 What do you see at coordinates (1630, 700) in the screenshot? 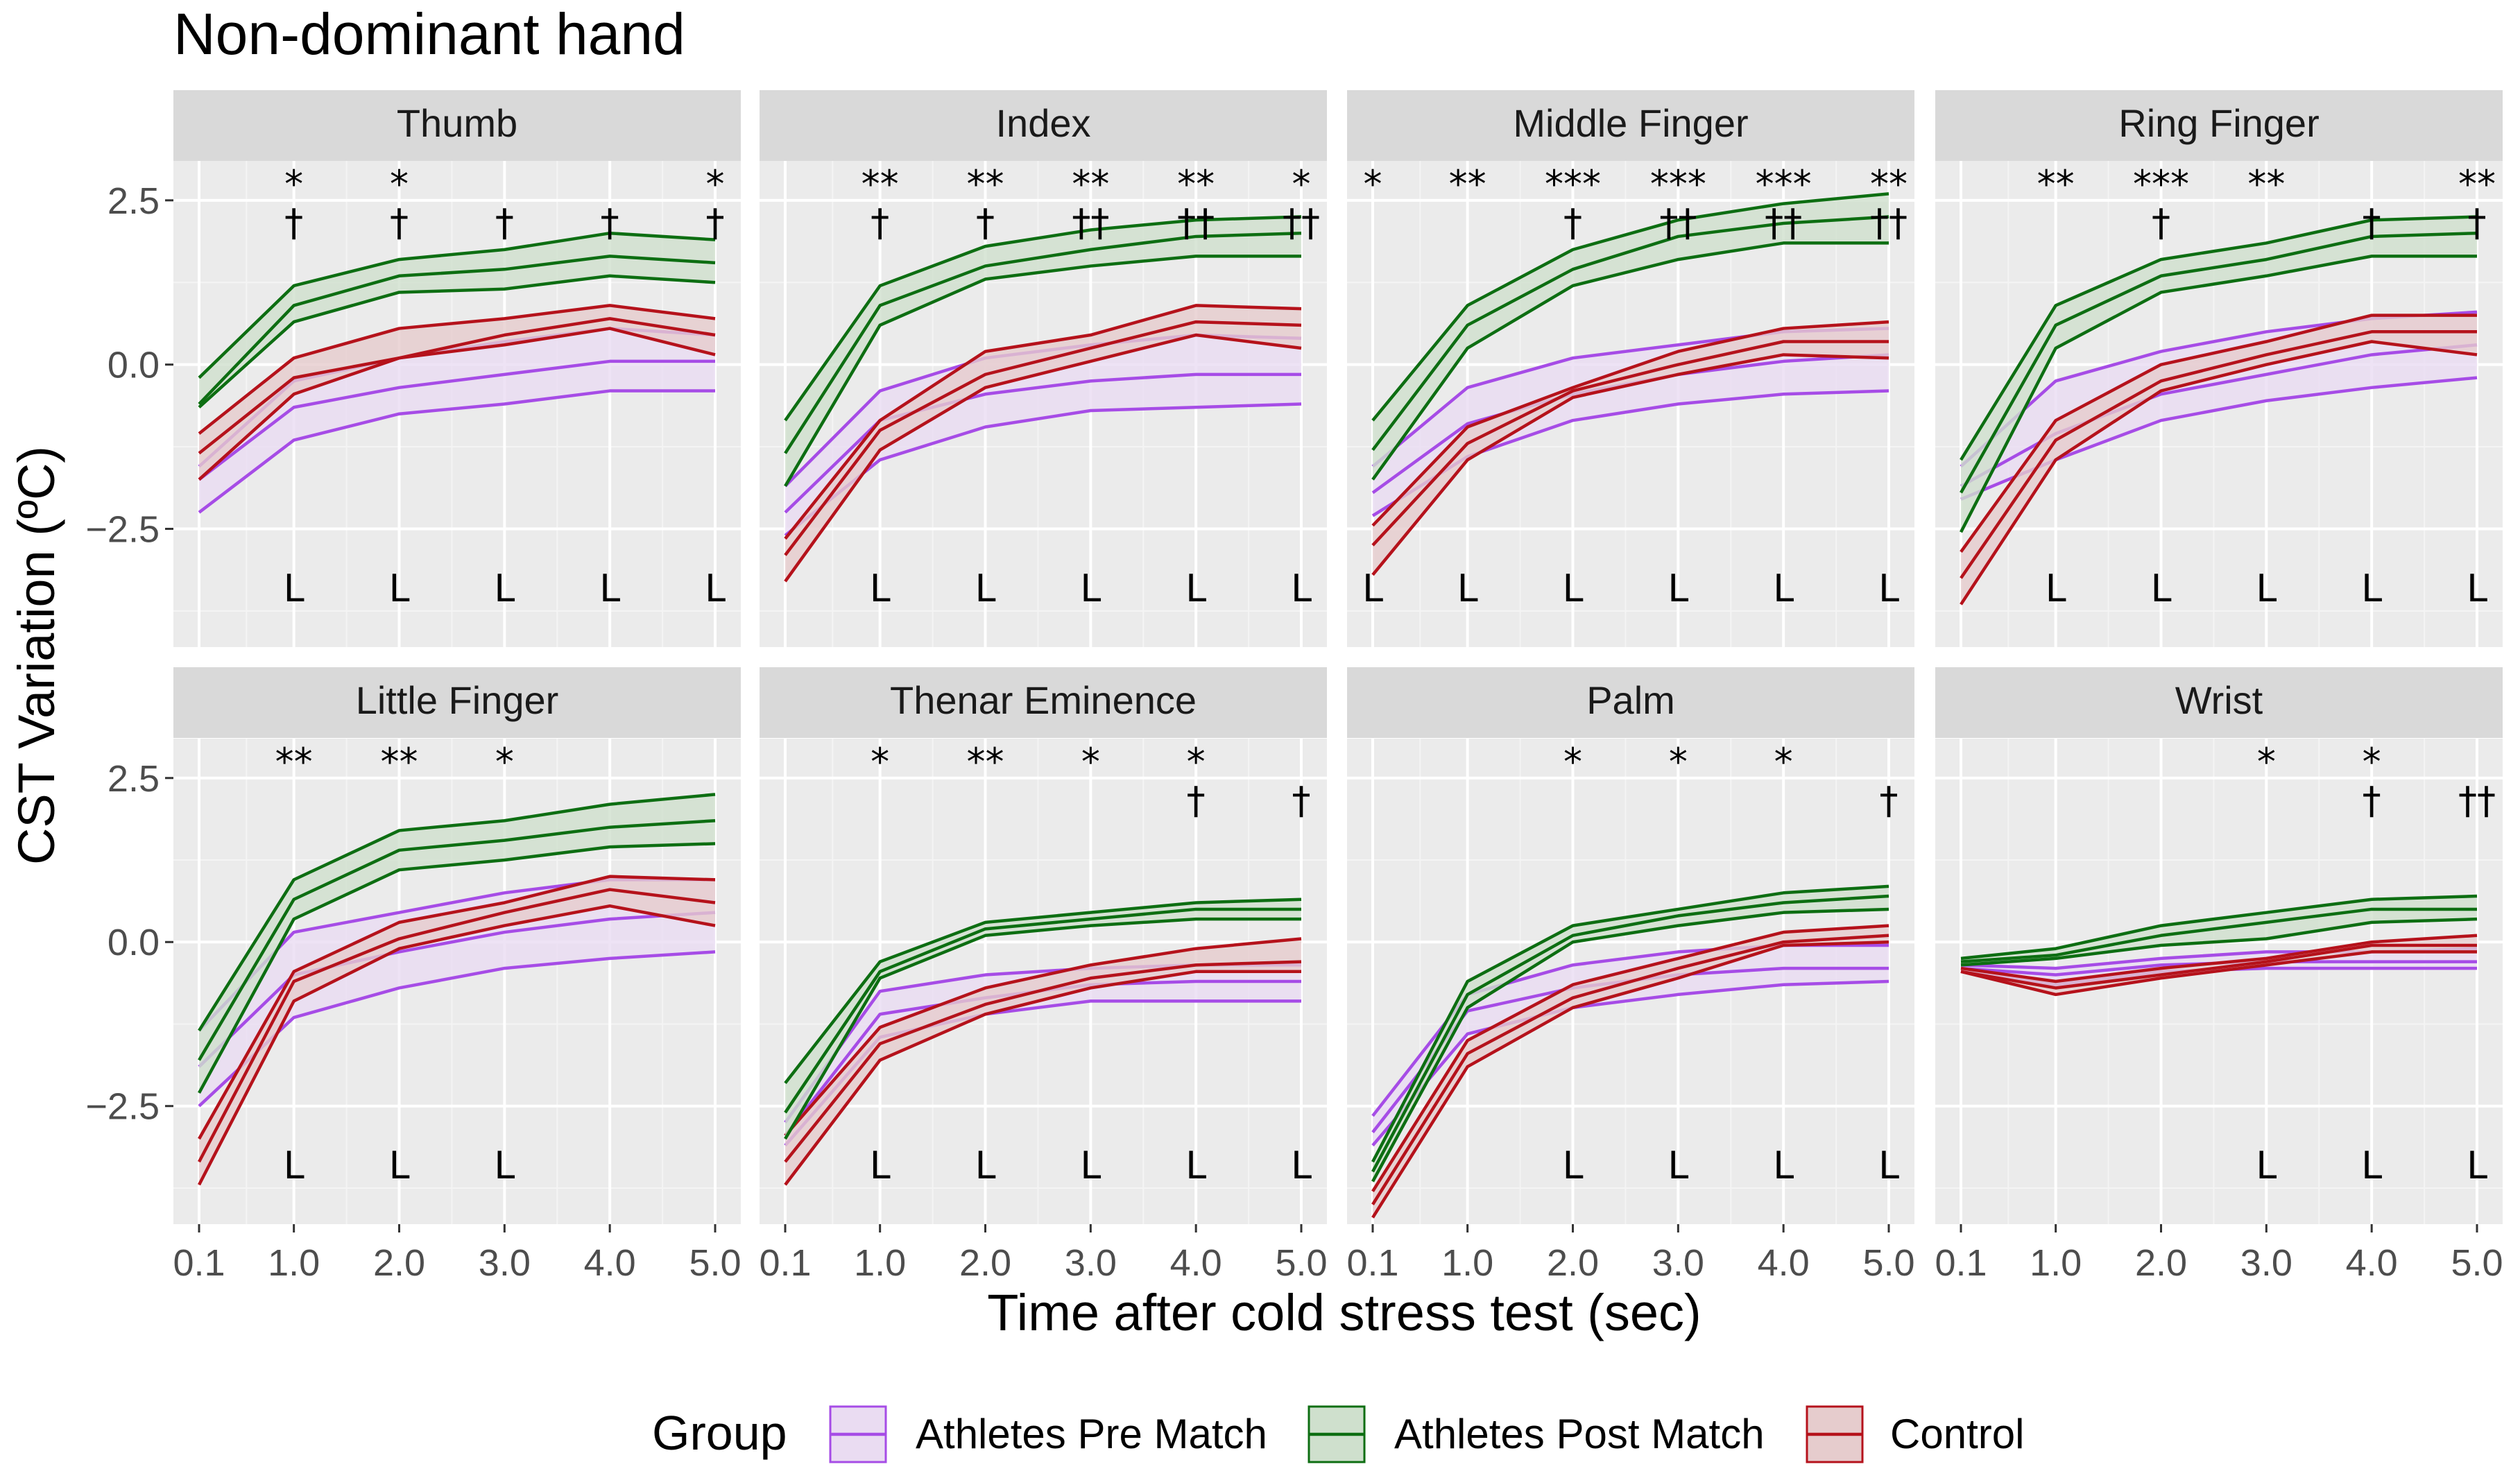
I see `facet-strip-label: Palm` at bounding box center [1630, 700].